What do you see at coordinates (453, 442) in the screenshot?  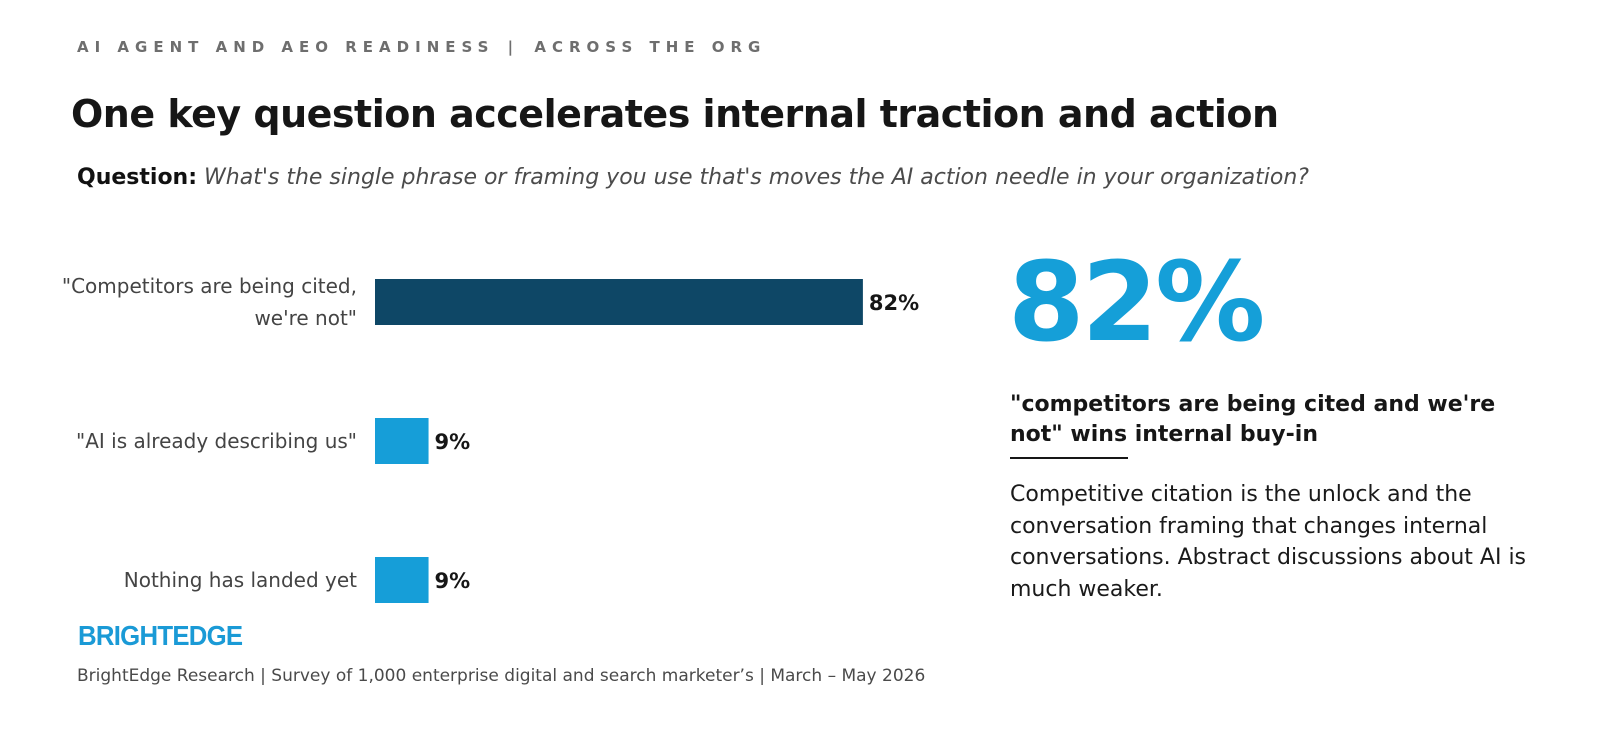 I see `bar-value-label-2: 9%` at bounding box center [453, 442].